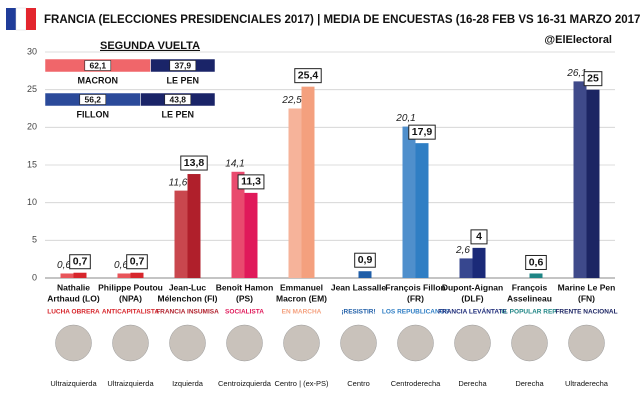  I want to click on ideology-label: Ultraderecha, so click(587, 383).